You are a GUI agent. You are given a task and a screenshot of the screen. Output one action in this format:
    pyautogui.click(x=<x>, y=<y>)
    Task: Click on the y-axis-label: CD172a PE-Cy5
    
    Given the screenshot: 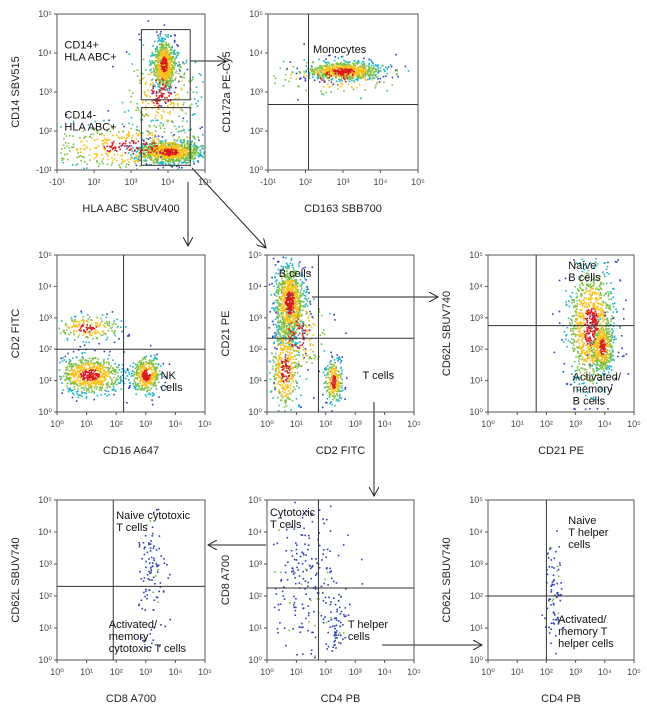 What is the action you would take?
    pyautogui.click(x=227, y=91)
    